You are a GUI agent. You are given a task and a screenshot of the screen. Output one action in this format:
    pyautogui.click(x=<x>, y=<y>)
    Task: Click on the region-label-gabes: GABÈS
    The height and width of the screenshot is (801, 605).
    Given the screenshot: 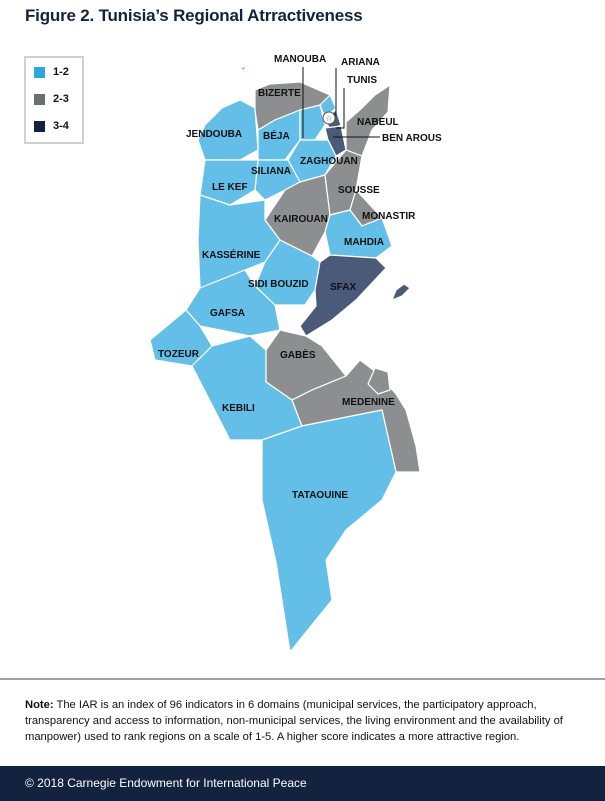 What is the action you would take?
    pyautogui.click(x=298, y=354)
    